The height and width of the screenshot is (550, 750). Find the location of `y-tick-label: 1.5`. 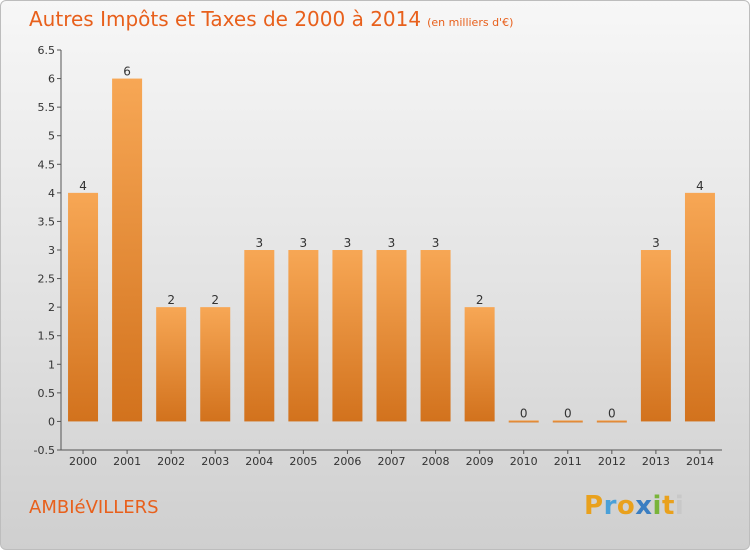

y-tick-label: 1.5 is located at coordinates (47, 336).